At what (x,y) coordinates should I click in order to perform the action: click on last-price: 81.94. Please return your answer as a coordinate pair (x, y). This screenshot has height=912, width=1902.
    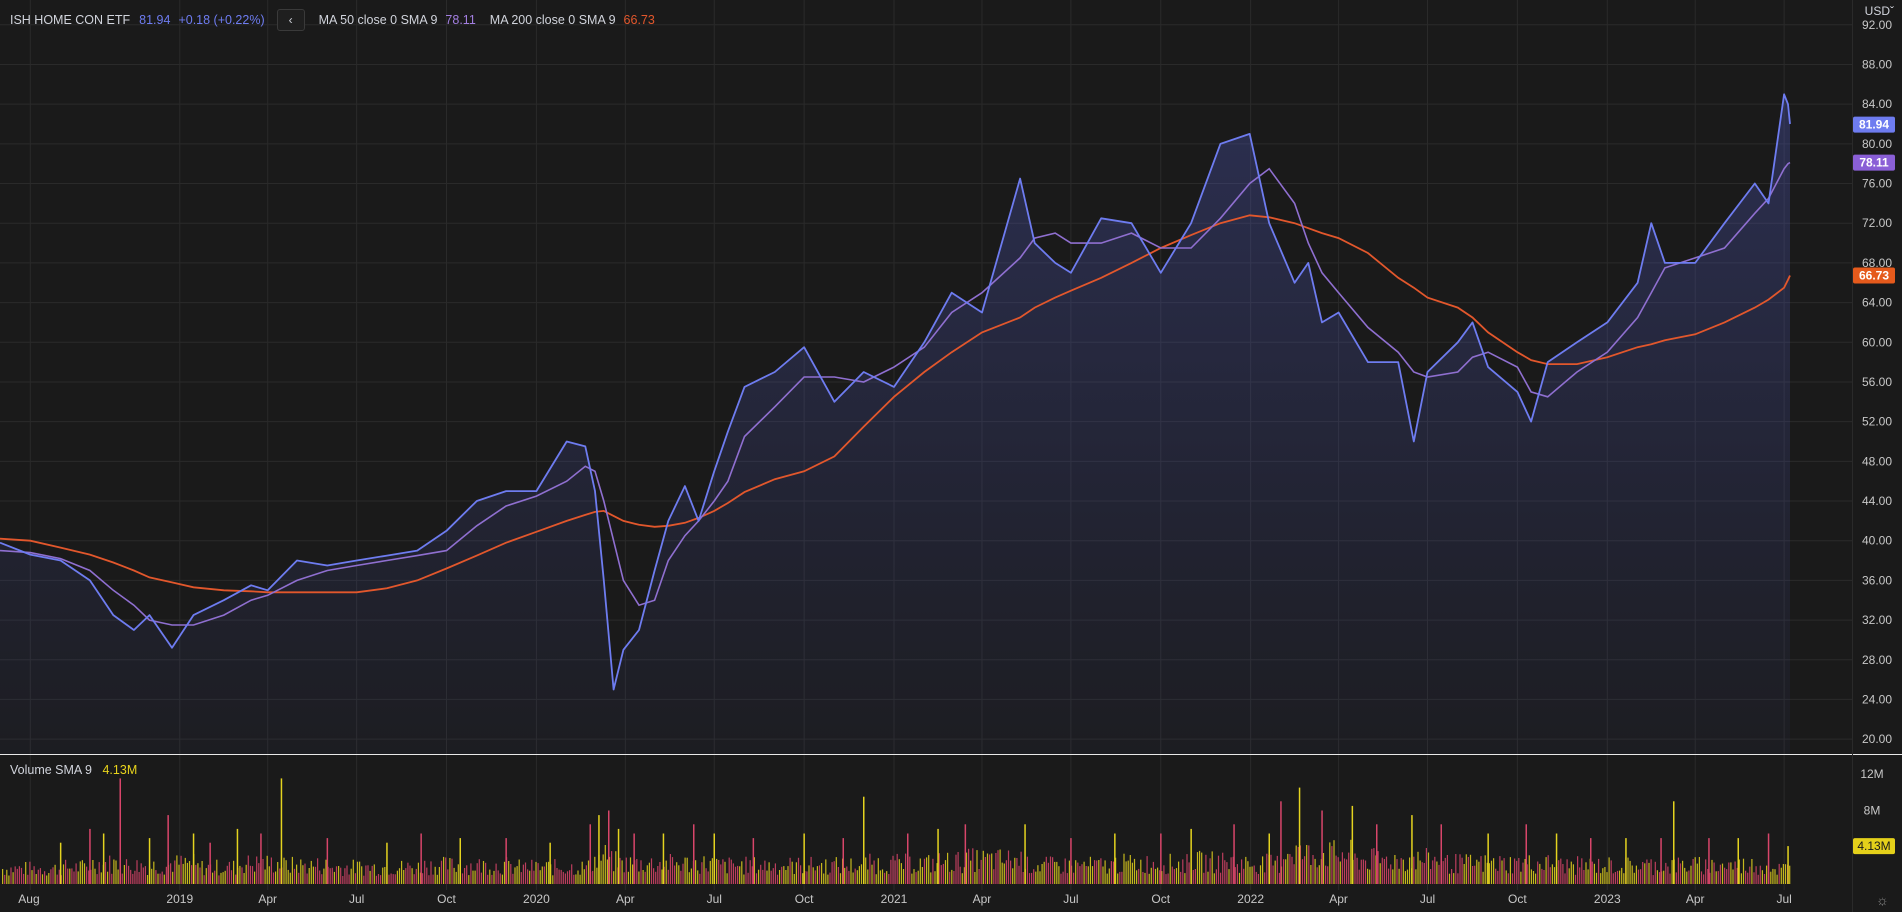
    Looking at the image, I should click on (155, 20).